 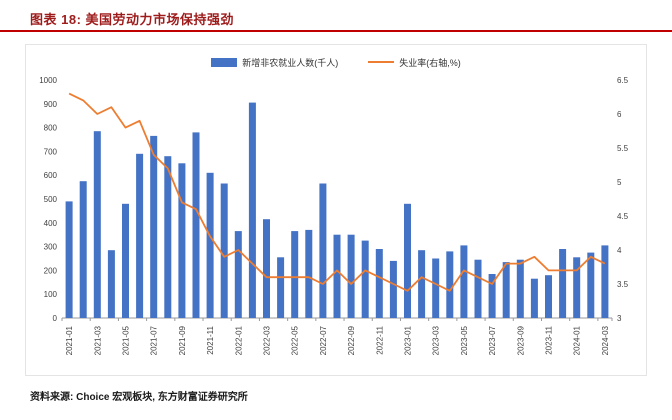 What do you see at coordinates (430, 62) in the screenshot?
I see `legend-label-unemployment: 失业率(右轴,%)` at bounding box center [430, 62].